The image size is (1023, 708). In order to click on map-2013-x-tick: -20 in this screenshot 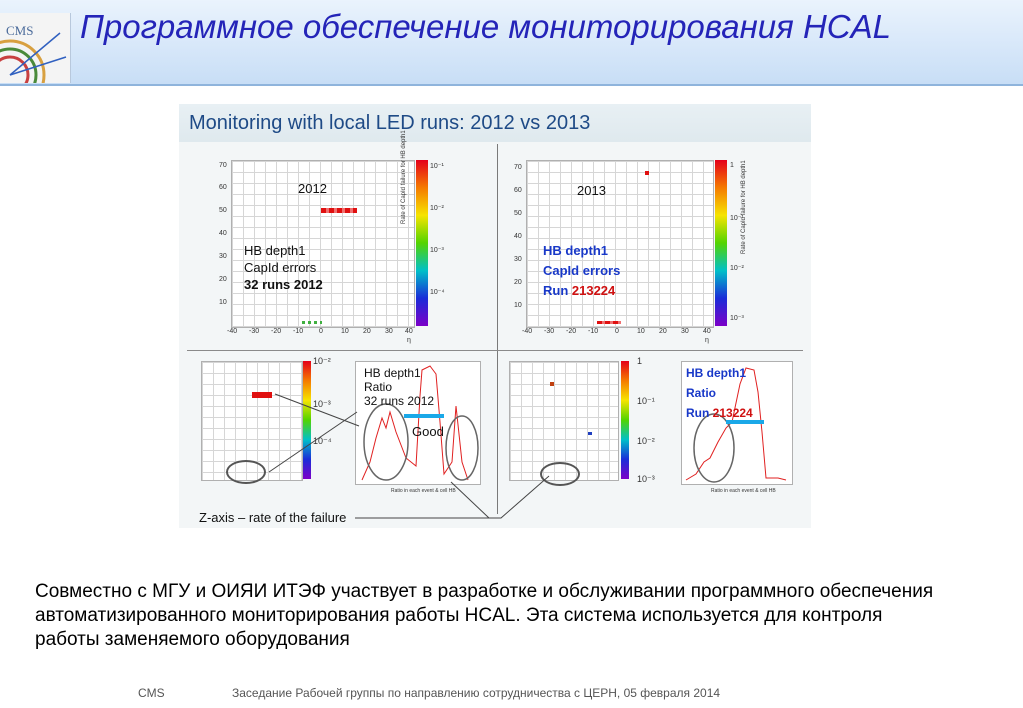, I will do `click(571, 331)`.